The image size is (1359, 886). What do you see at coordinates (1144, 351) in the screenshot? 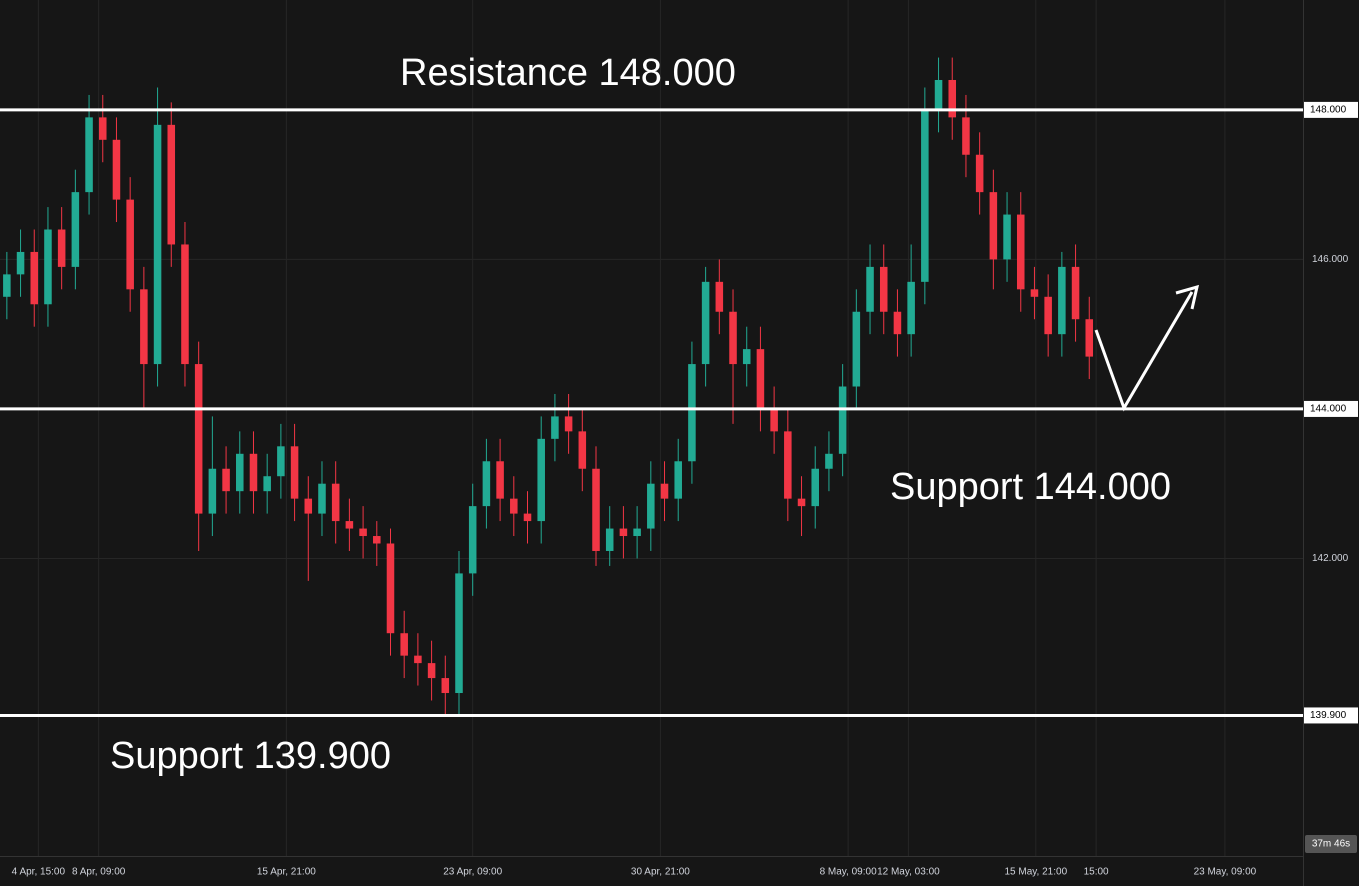
I see `projection-arrow` at bounding box center [1144, 351].